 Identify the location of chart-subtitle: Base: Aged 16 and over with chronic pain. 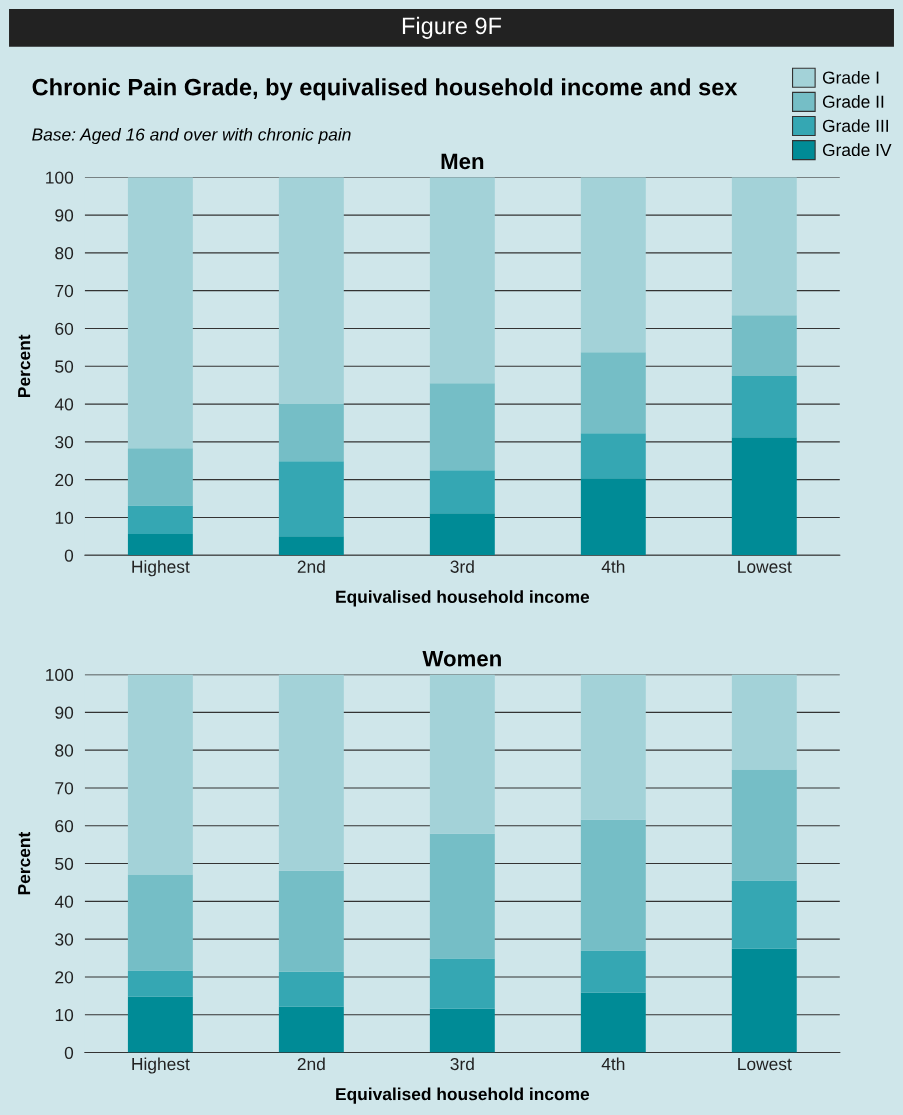
(191, 136).